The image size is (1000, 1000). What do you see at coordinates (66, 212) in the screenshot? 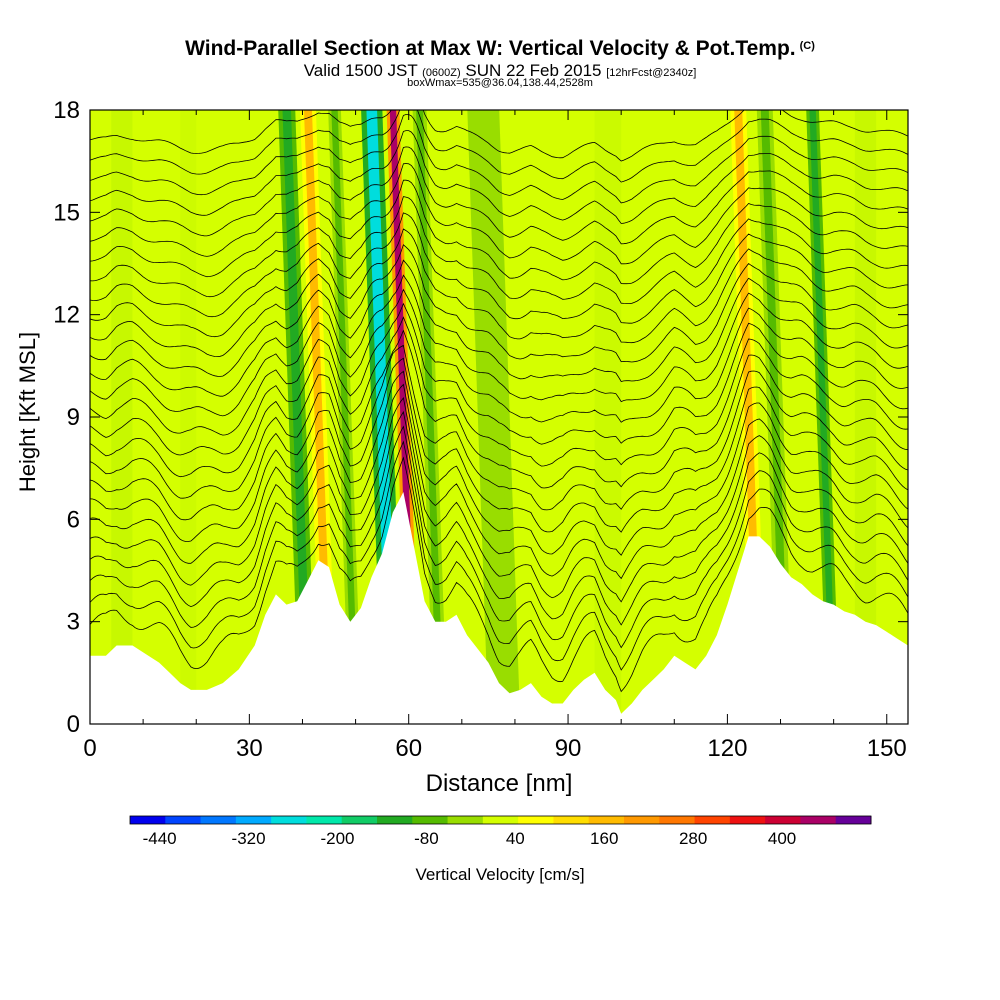
I see `y-tick-label: 15` at bounding box center [66, 212].